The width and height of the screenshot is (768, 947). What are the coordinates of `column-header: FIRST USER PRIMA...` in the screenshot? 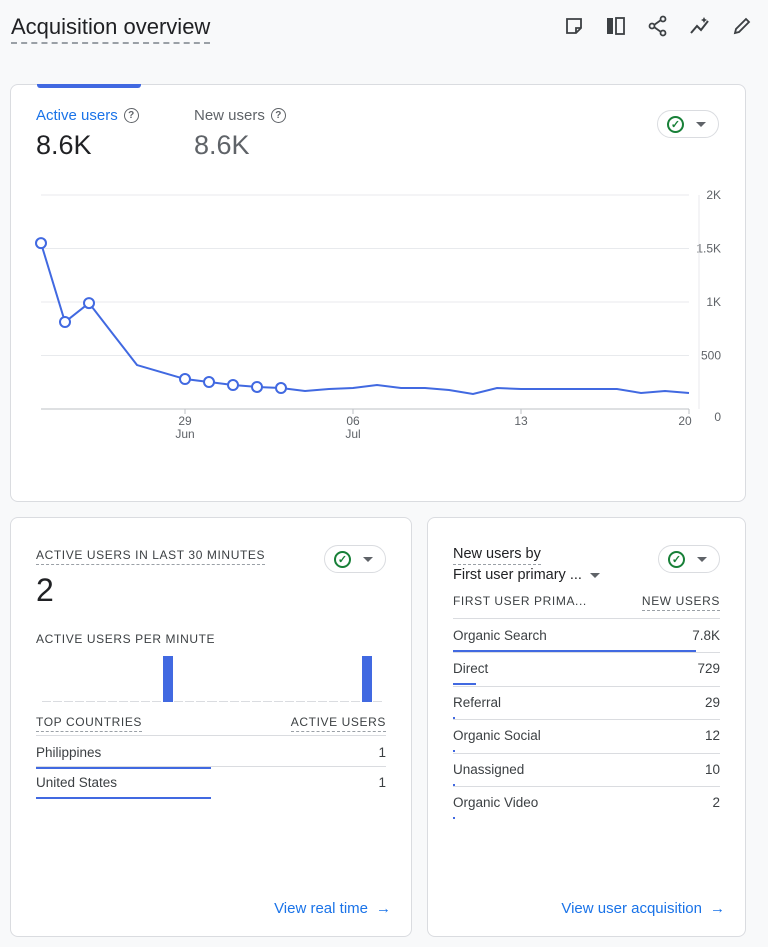 It's located at (520, 601).